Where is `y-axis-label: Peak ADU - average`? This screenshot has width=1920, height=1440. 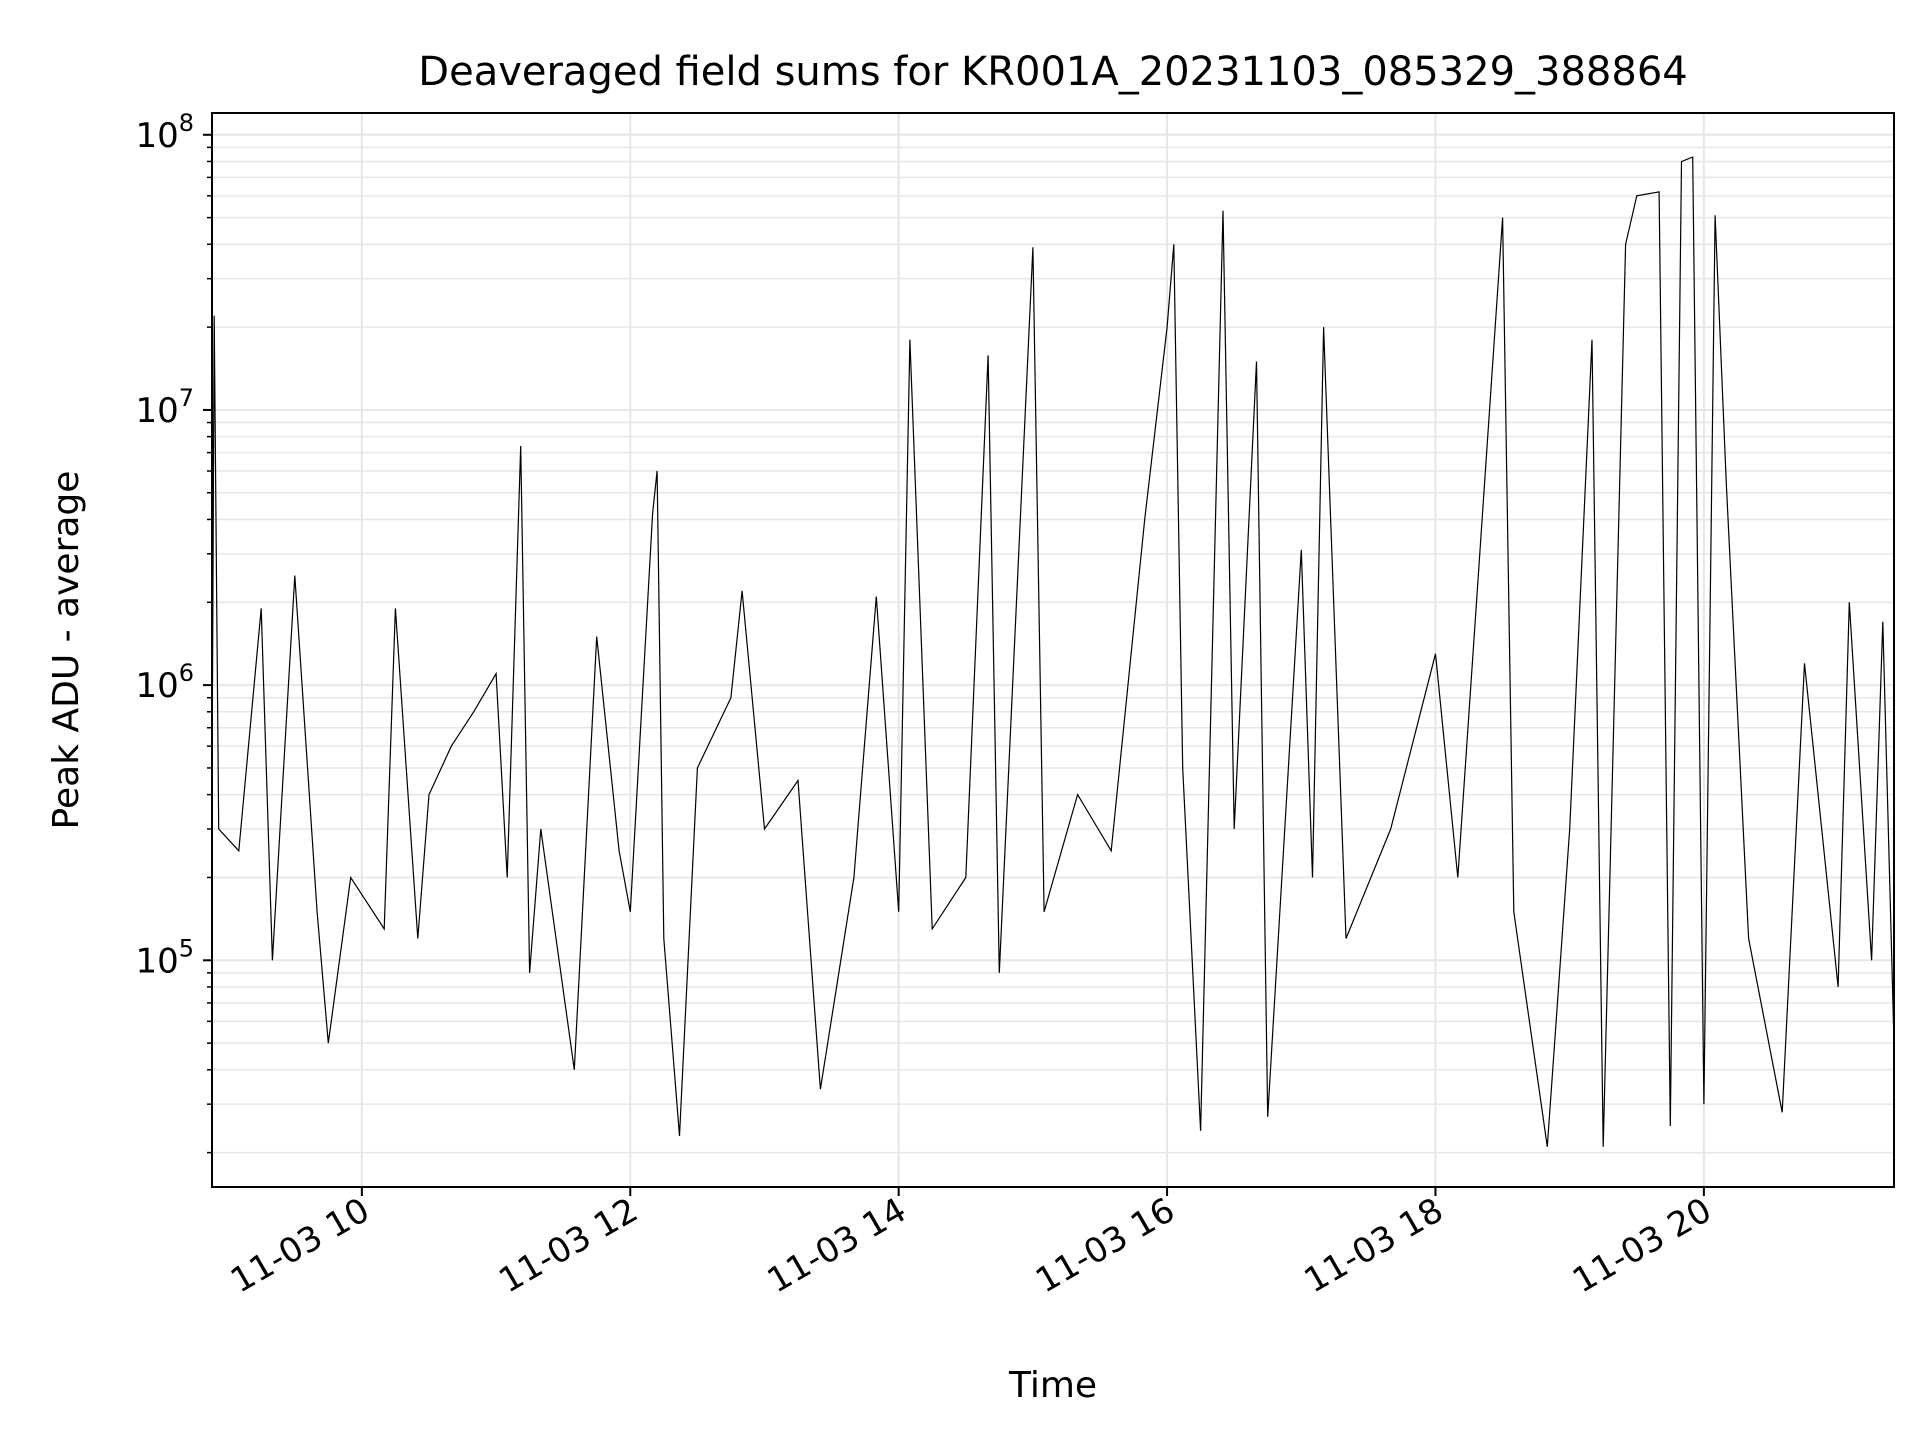 y-axis-label: Peak ADU - average is located at coordinates (66, 650).